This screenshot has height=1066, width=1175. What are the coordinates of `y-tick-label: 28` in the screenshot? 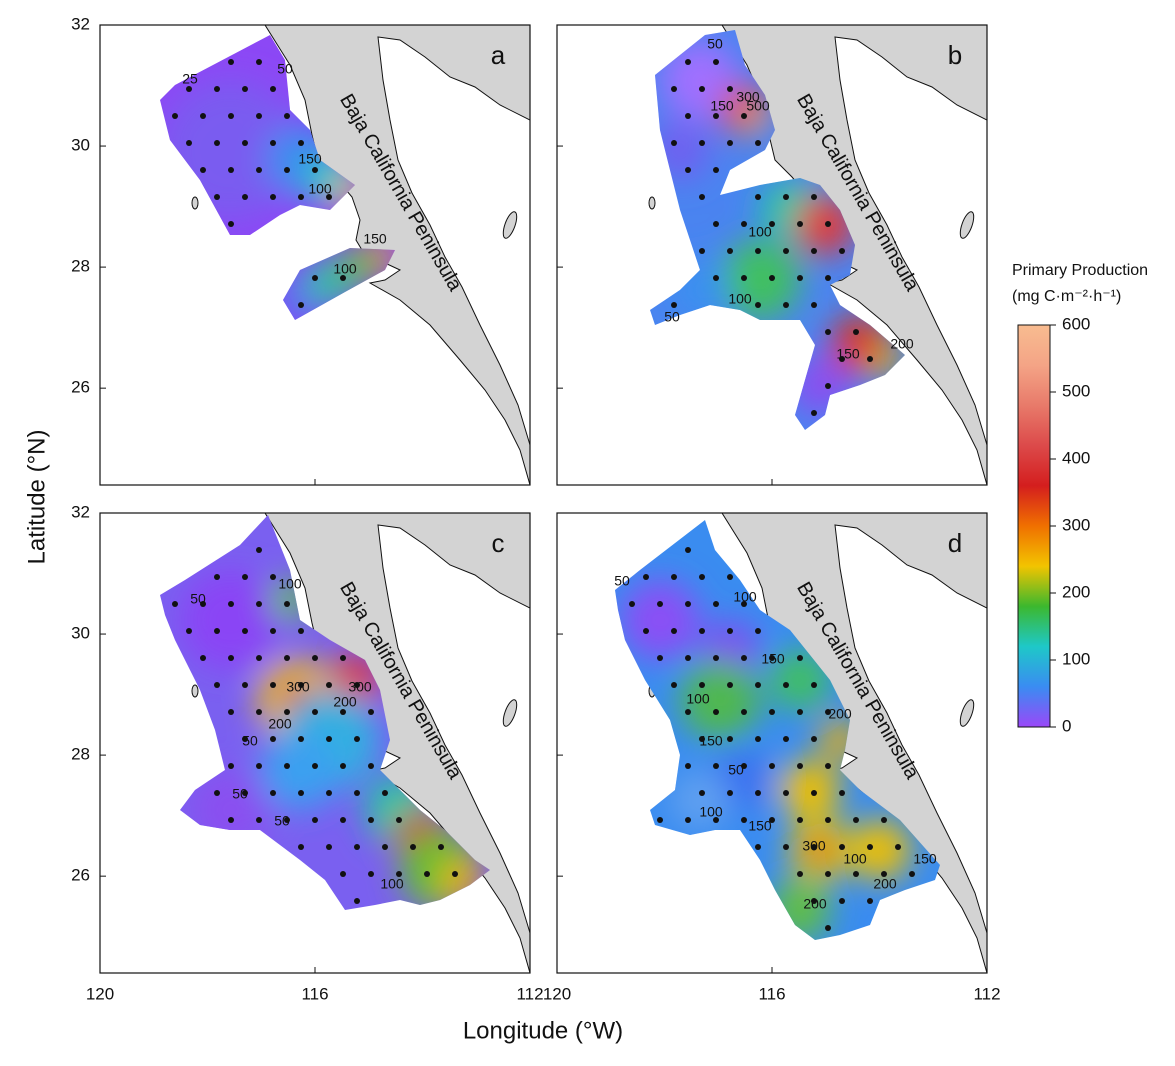 It's located at (80, 754).